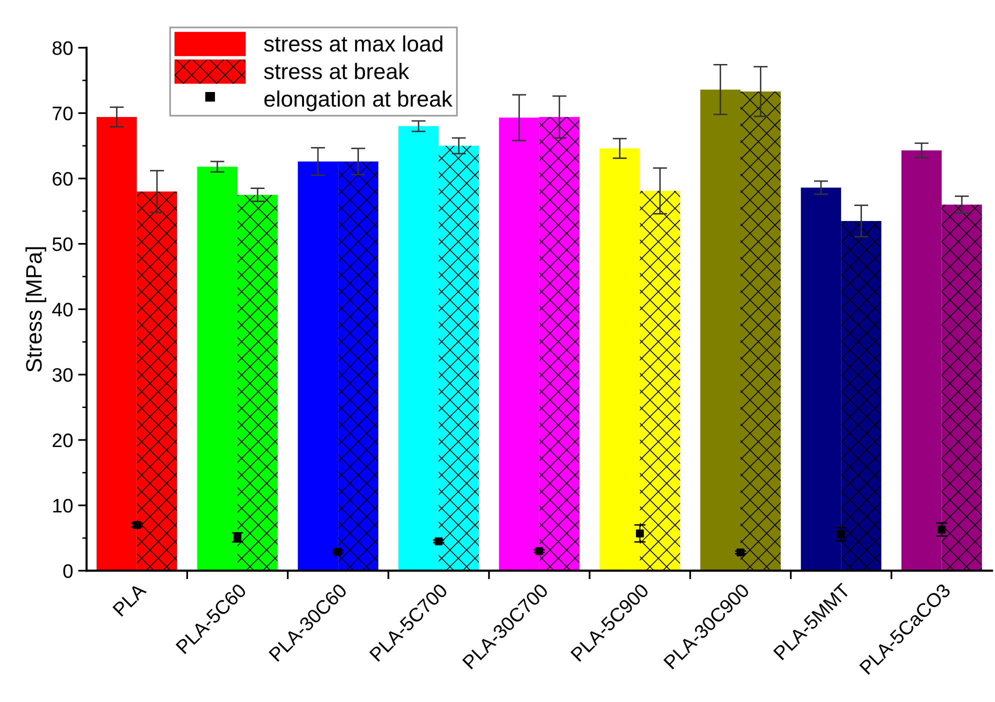  What do you see at coordinates (62, 179) in the screenshot?
I see `y-tick-label: 60` at bounding box center [62, 179].